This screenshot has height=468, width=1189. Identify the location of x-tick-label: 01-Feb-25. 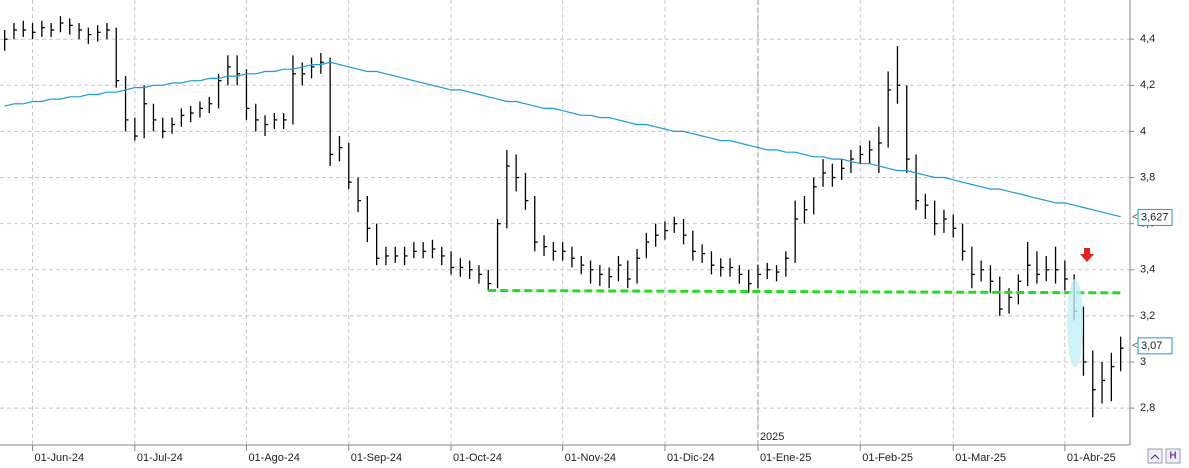
(887, 458).